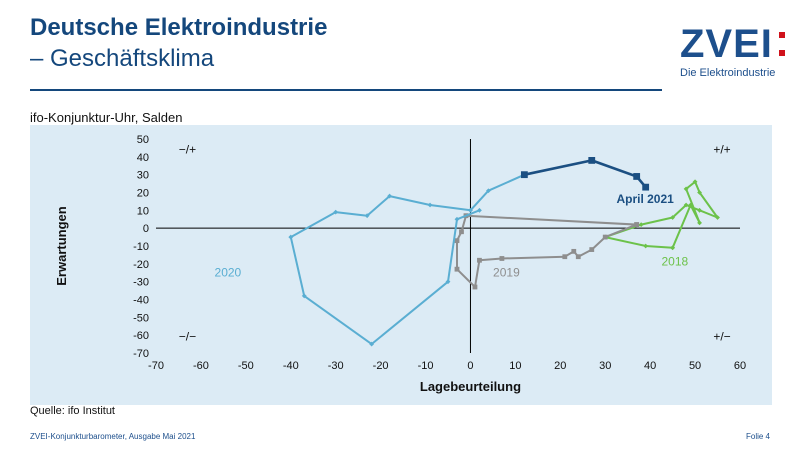  I want to click on y-tick-label: 20, so click(143, 194).